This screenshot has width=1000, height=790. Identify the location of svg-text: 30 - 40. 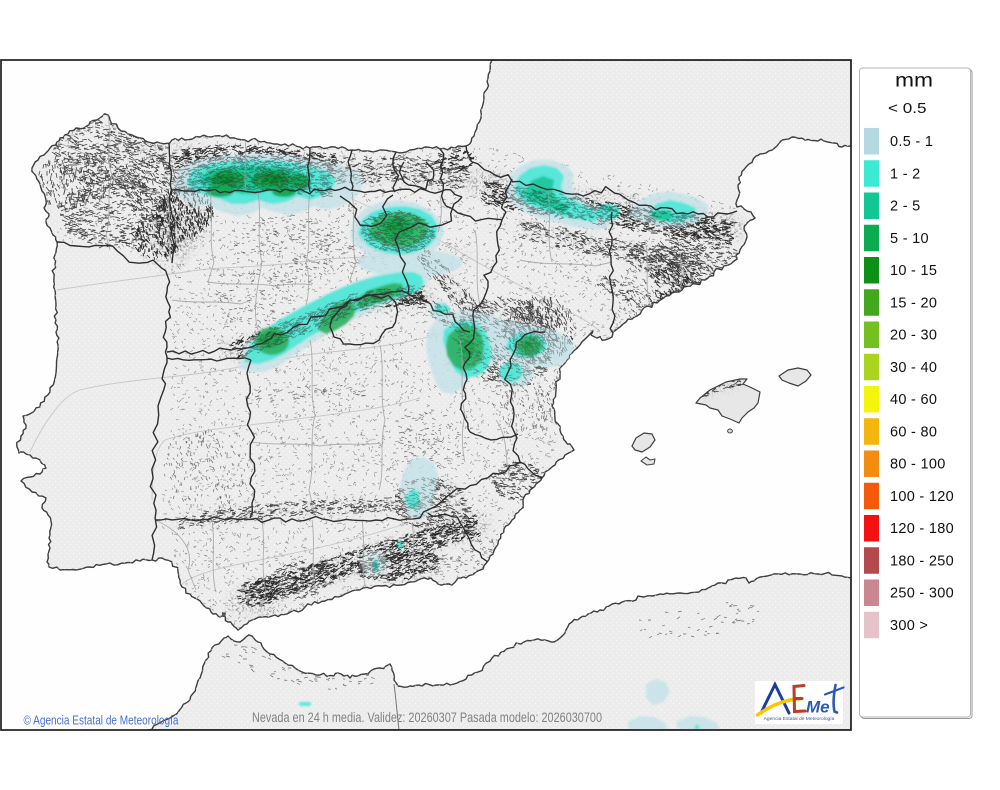
(913, 368).